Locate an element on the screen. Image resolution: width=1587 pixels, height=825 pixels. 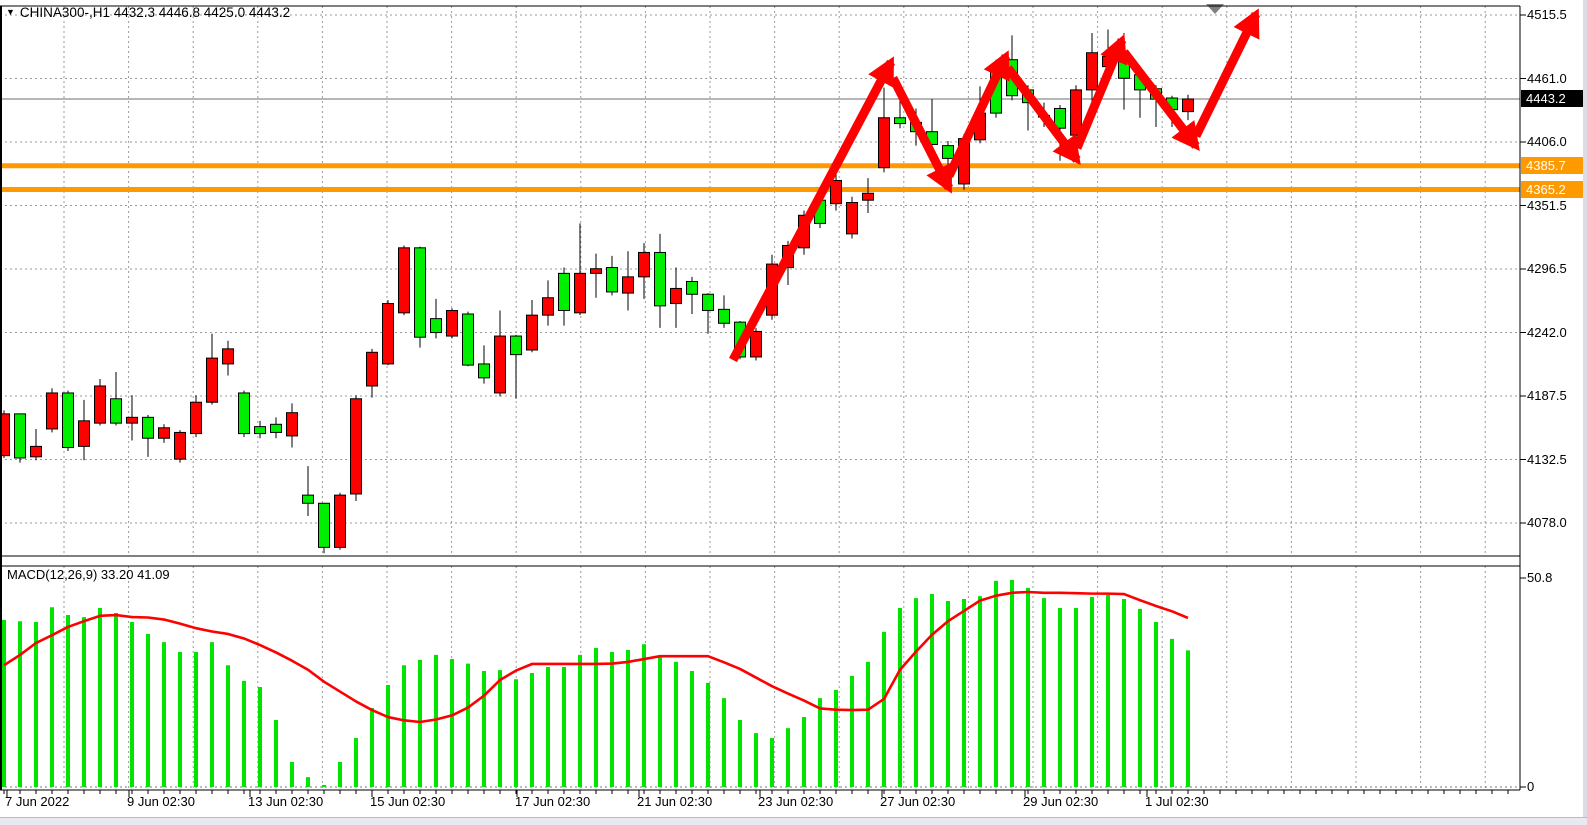
support-level-tag: 4365.2 is located at coordinates (1552, 190).